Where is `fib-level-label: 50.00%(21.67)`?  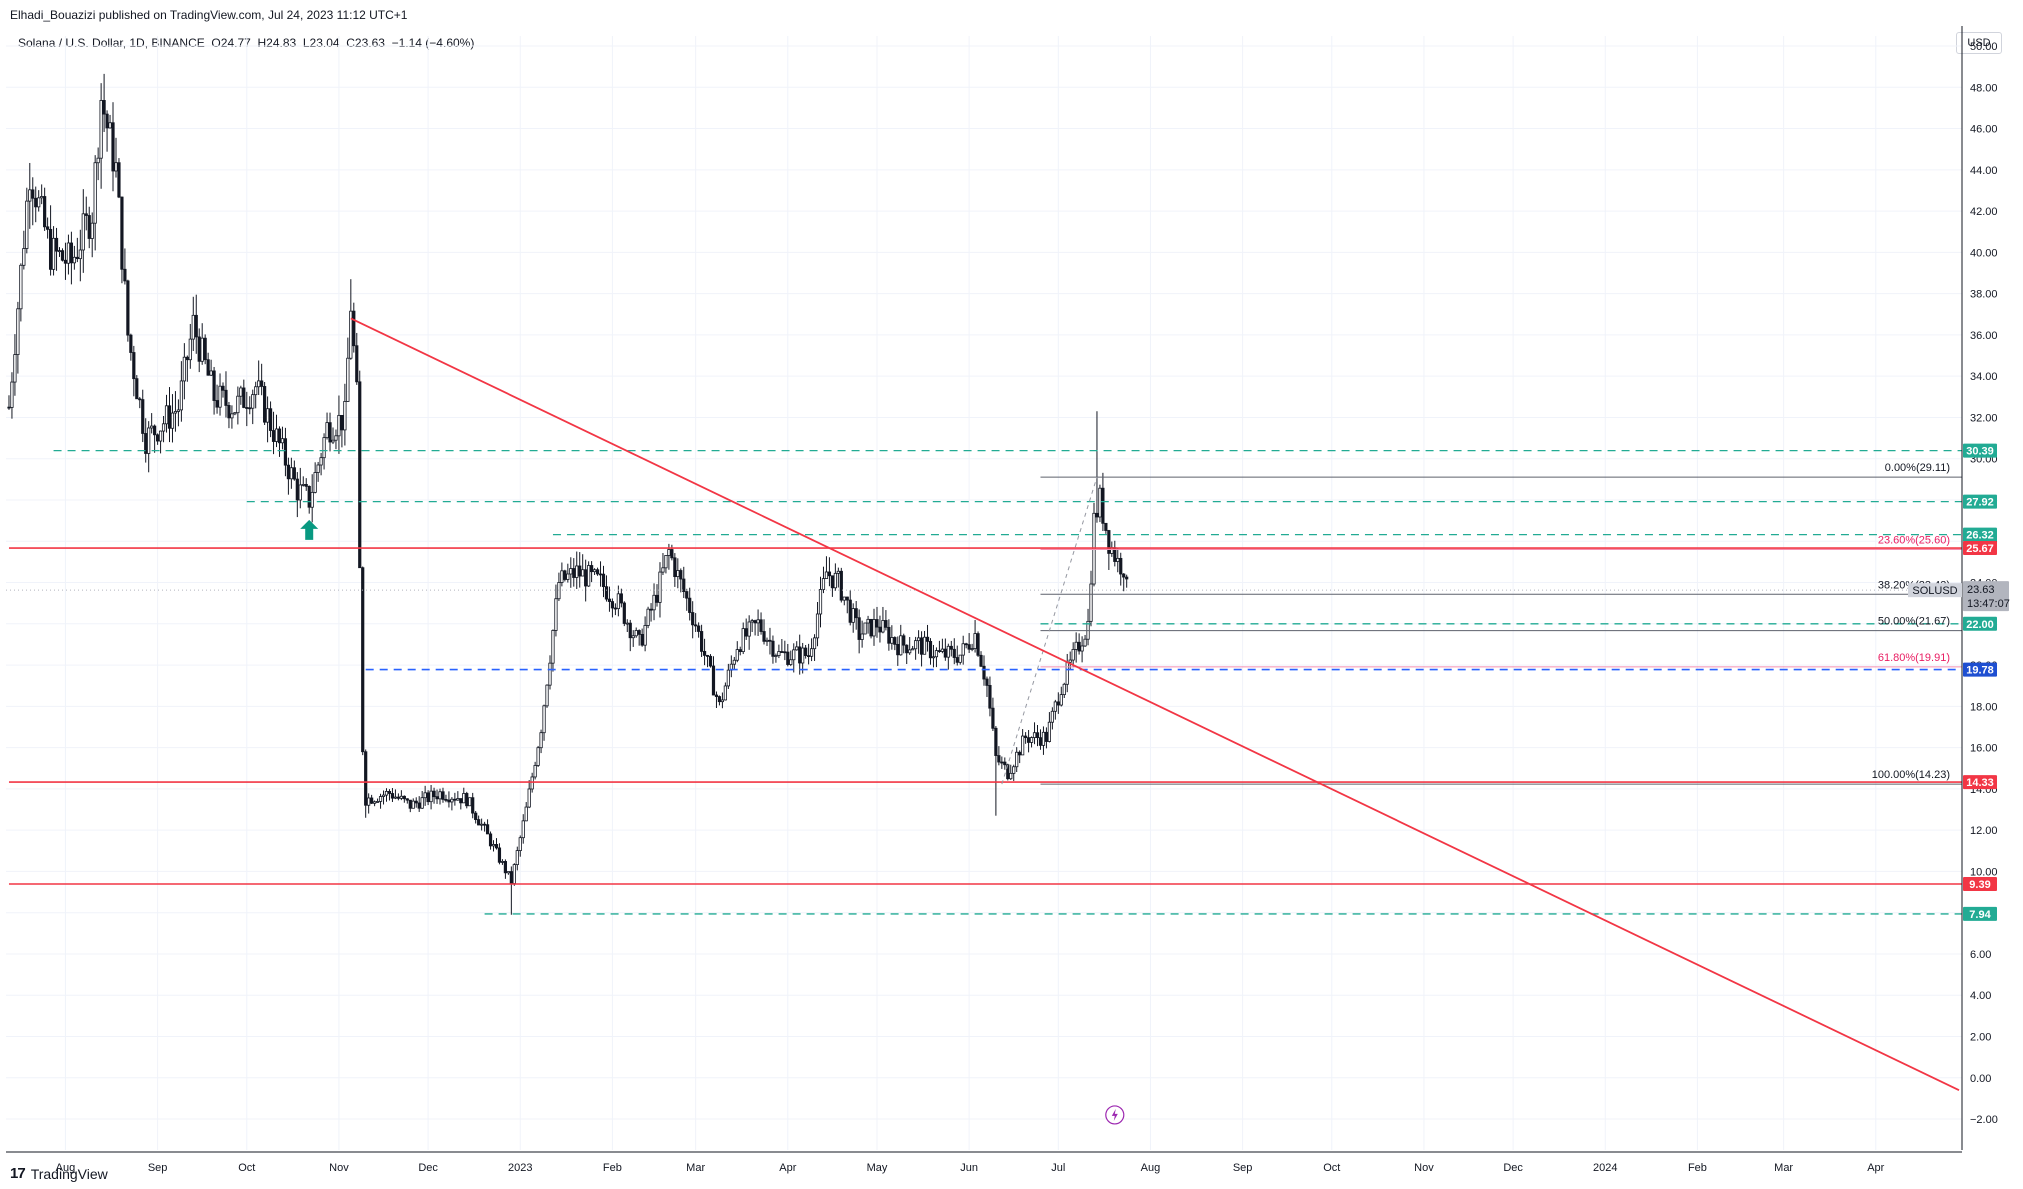
fib-level-label: 50.00%(21.67) is located at coordinates (1914, 622).